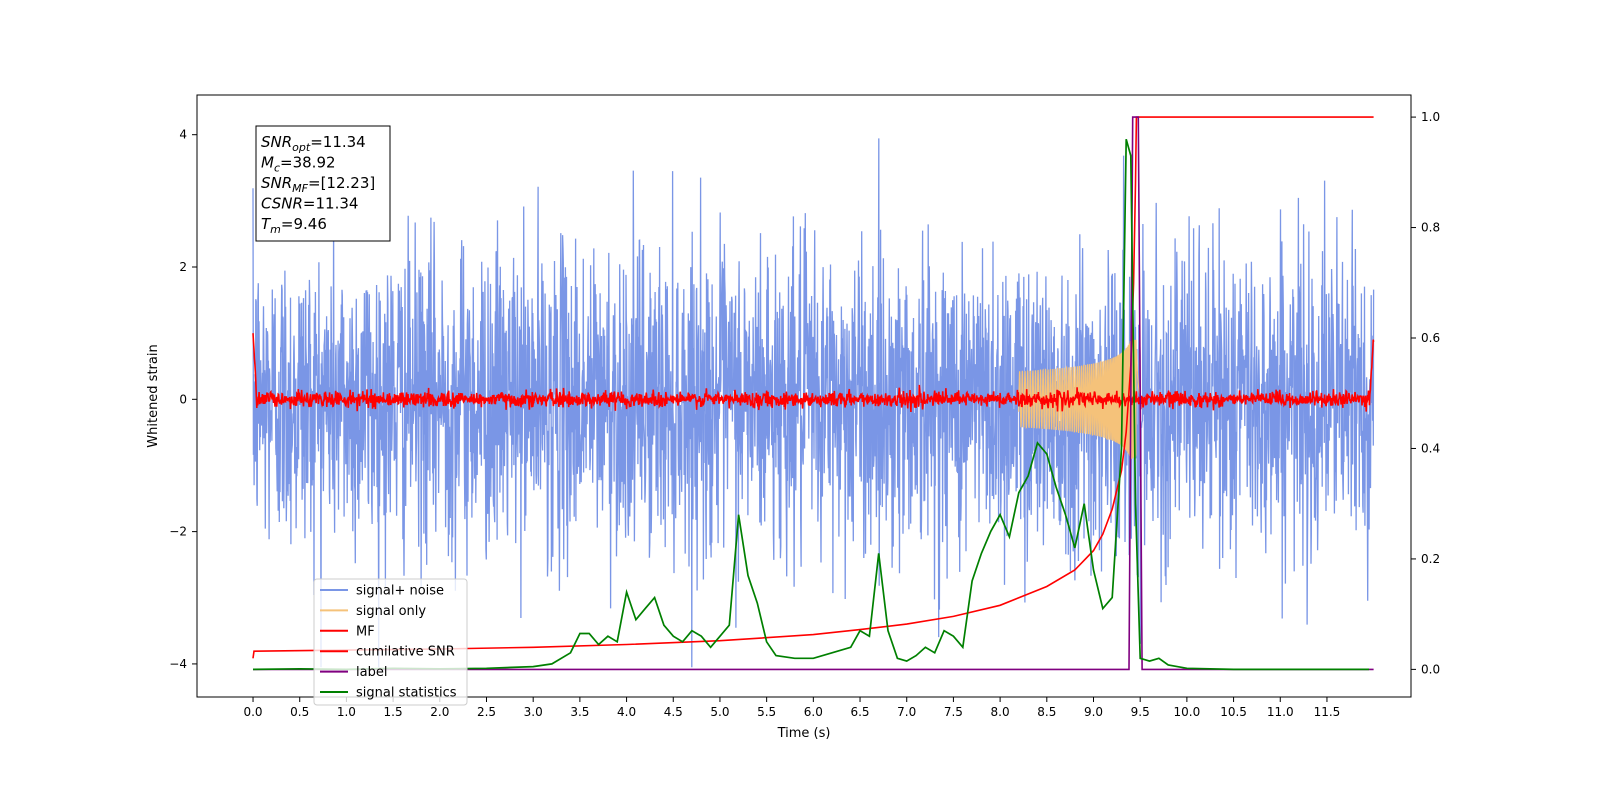  Describe the element at coordinates (183, 267) in the screenshot. I see `y-left-tick-label: 2` at that location.